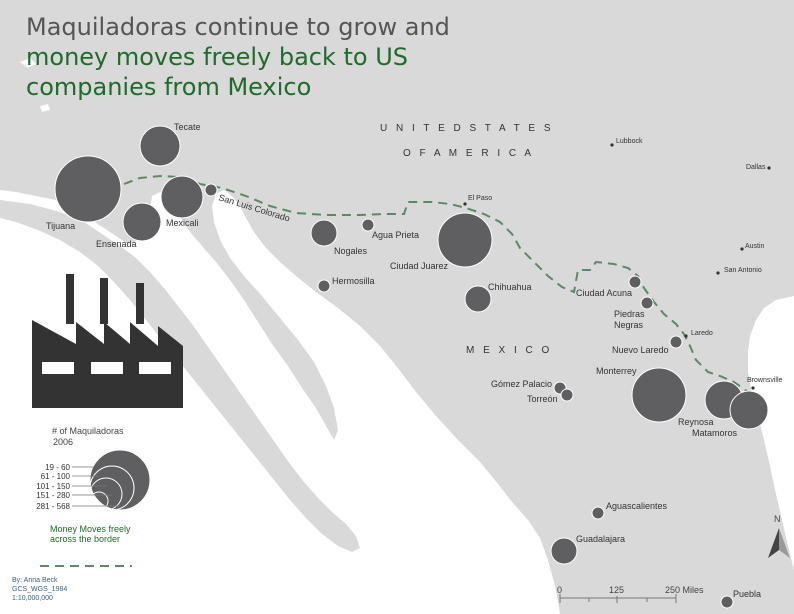 Image resolution: width=794 pixels, height=614 pixels. What do you see at coordinates (715, 433) in the screenshot?
I see `city-label-matamoros: Matamoros` at bounding box center [715, 433].